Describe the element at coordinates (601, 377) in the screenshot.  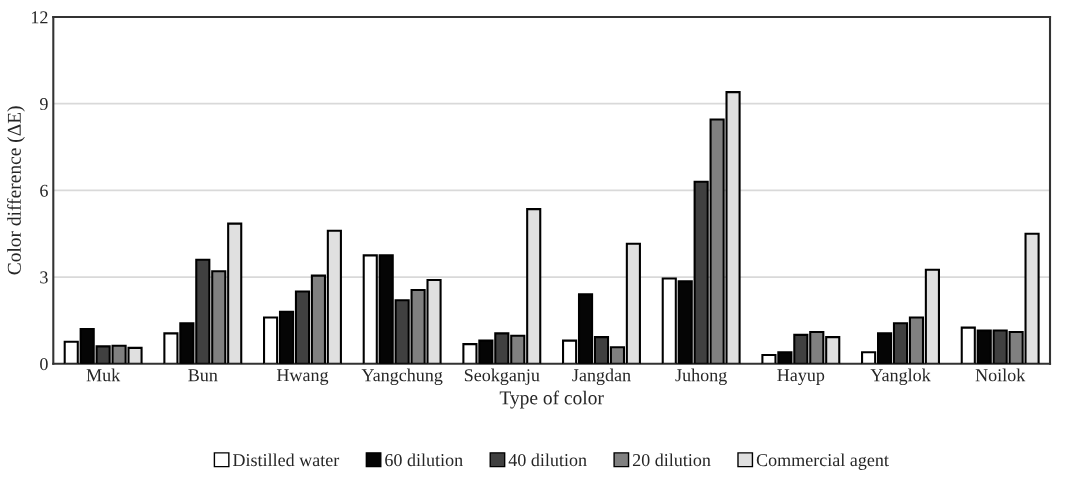
I see `x-tick-label: Jangdan` at that location.